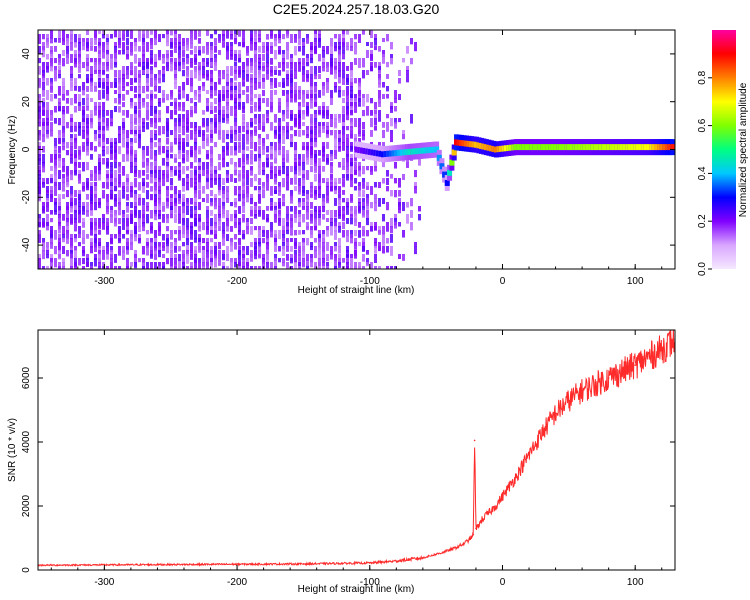 This screenshot has width=750, height=600. What do you see at coordinates (503, 582) in the screenshot?
I see `x-tick-label: 0` at bounding box center [503, 582].